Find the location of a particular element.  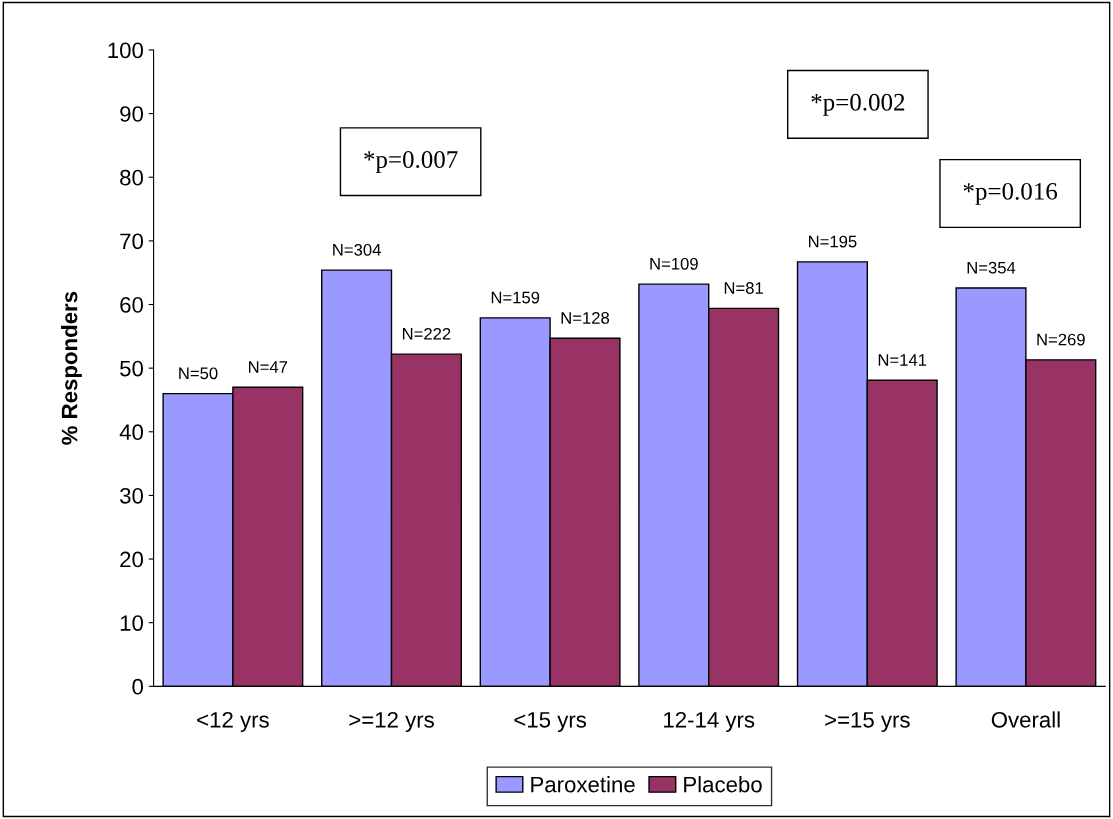

x-tick-label: Overall is located at coordinates (1025, 719).